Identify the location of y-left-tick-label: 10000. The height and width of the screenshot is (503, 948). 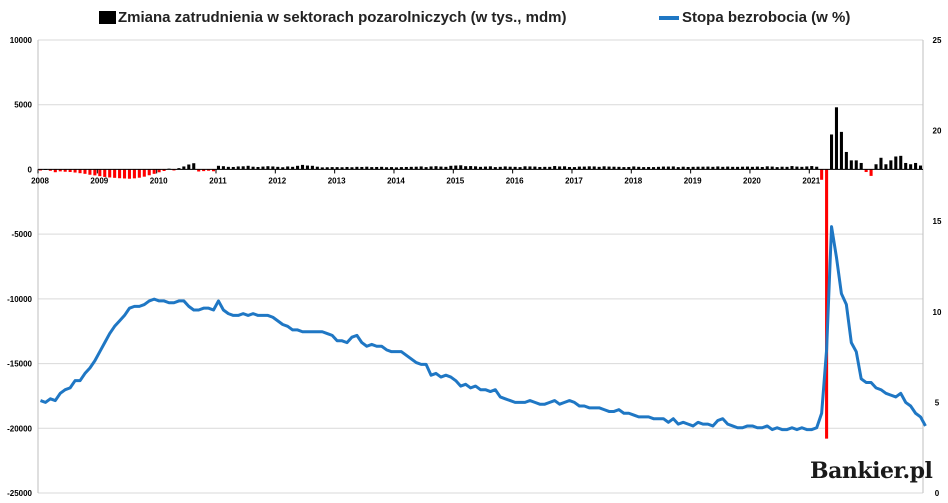
(21, 40).